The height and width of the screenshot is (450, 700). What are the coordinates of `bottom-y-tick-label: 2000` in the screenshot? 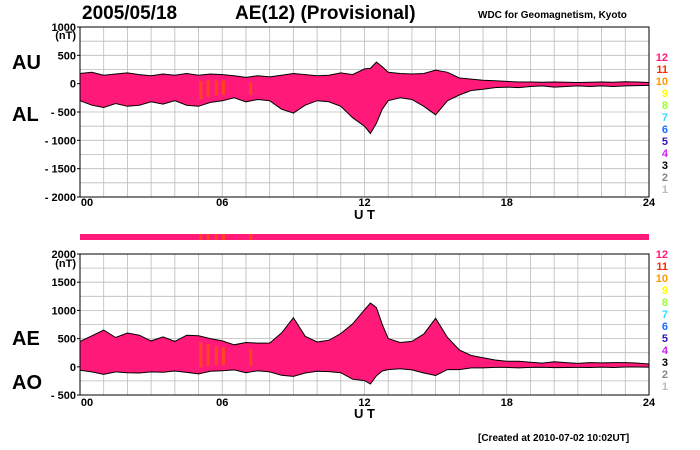 It's located at (64, 255).